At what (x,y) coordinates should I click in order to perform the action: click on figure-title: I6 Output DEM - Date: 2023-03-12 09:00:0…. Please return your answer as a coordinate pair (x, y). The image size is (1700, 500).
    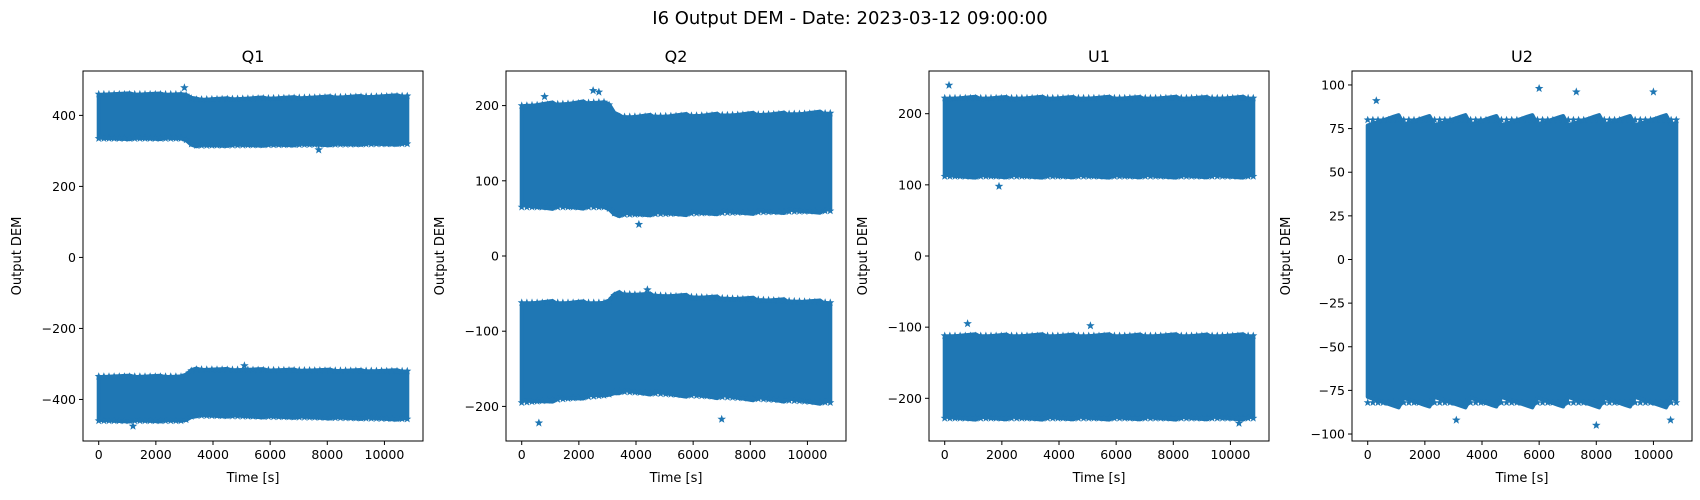
    Looking at the image, I should click on (849, 18).